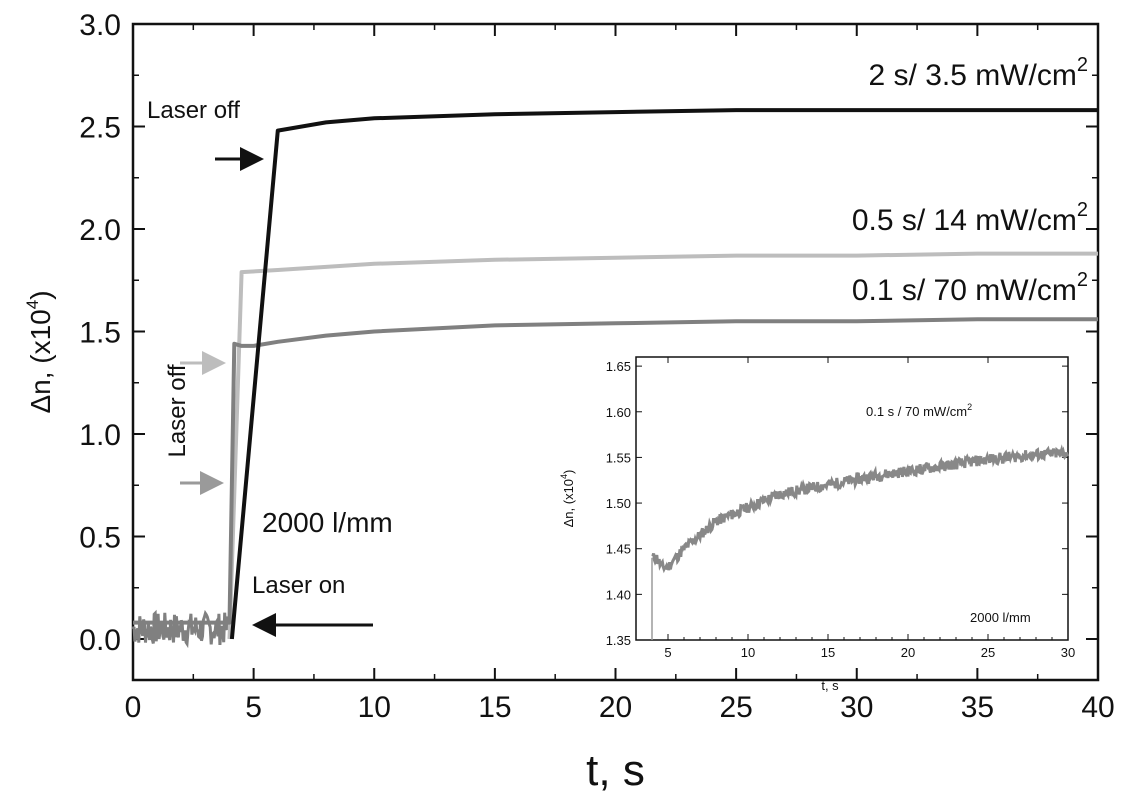 Image resolution: width=1122 pixels, height=798 pixels. Describe the element at coordinates (615, 707) in the screenshot. I see `x-tick-label: 20` at that location.